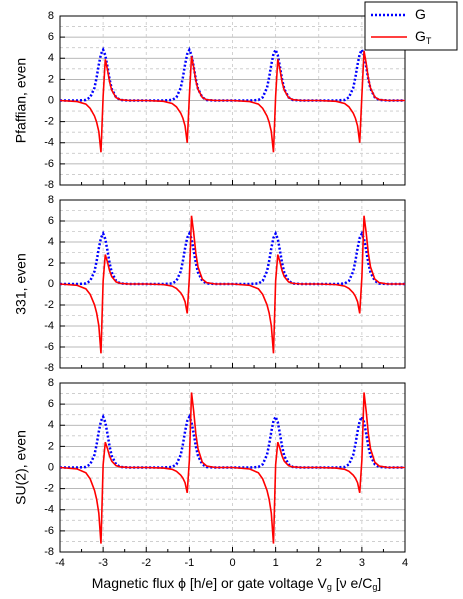  I want to click on x-tick-label: 2, so click(319, 563).